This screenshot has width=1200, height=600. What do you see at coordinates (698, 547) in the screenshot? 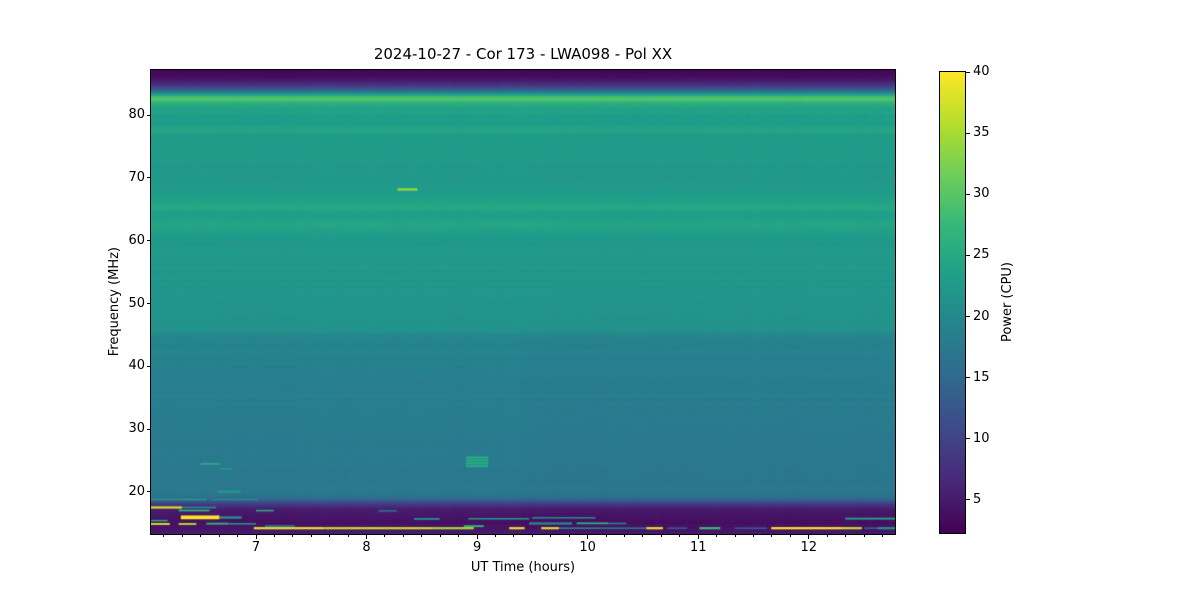
I see `x-tick-label: 11` at bounding box center [698, 547].